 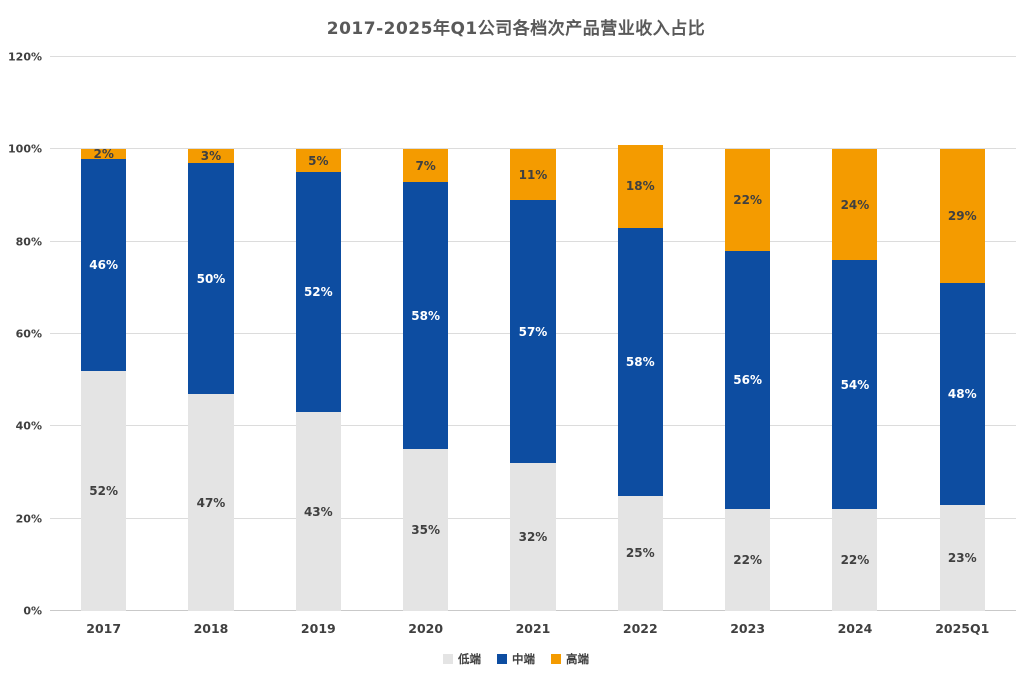 What do you see at coordinates (426, 530) in the screenshot?
I see `segment-低端-2020: 35%` at bounding box center [426, 530].